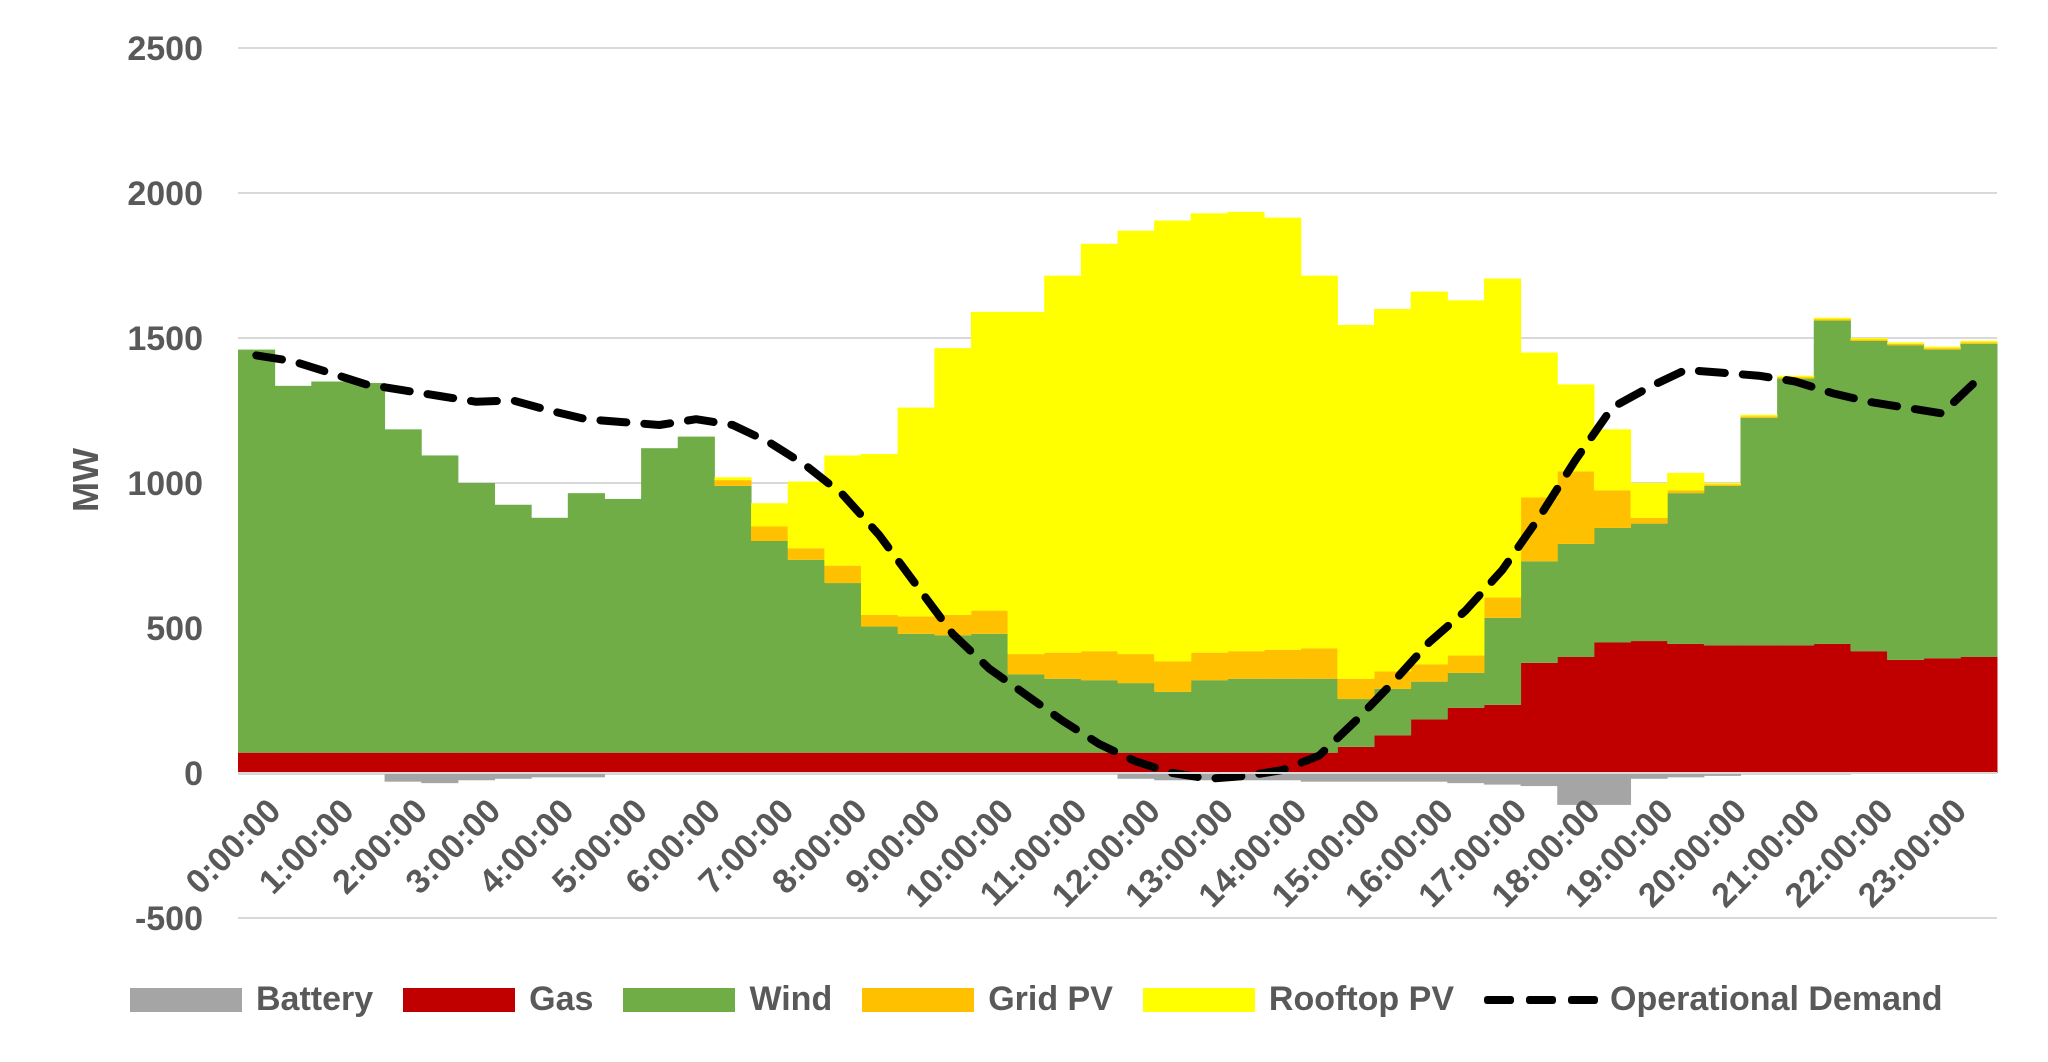 Image resolution: width=2048 pixels, height=1062 pixels. I want to click on y-tick-label: 1000, so click(165, 484).